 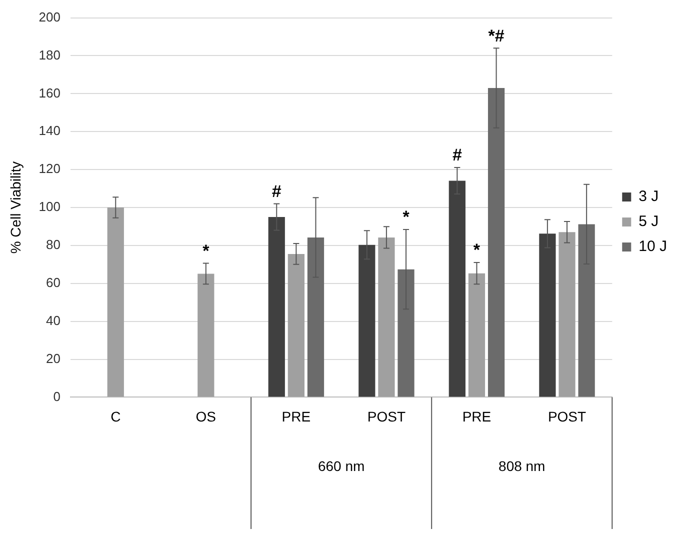 What do you see at coordinates (53, 244) in the screenshot?
I see `y-tick-label: 80` at bounding box center [53, 244].